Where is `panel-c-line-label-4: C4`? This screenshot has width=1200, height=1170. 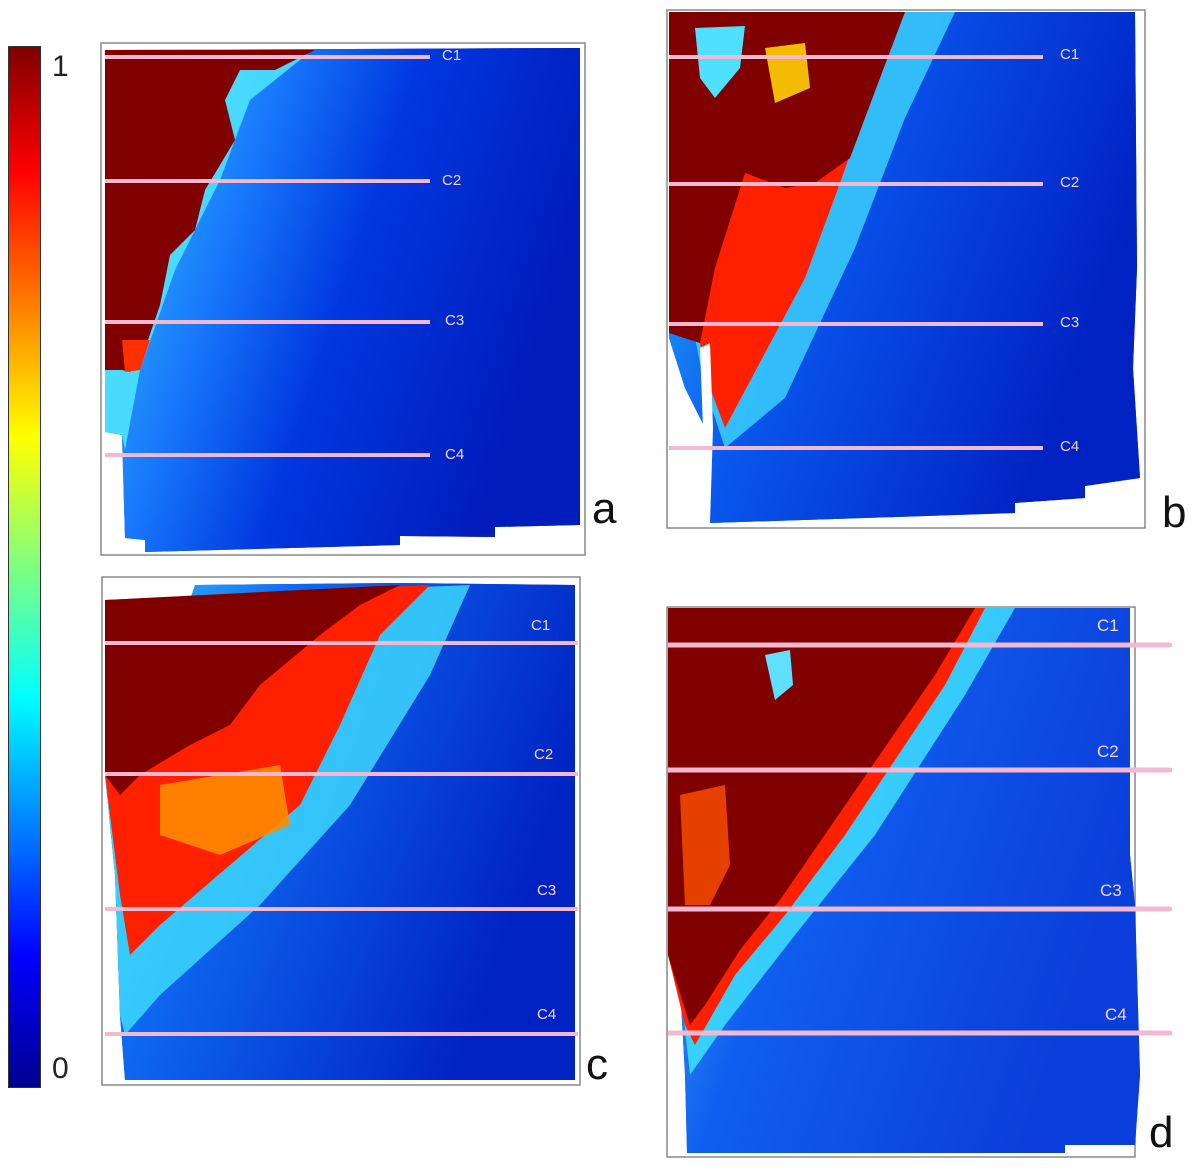 panel-c-line-label-4: C4 is located at coordinates (547, 1014).